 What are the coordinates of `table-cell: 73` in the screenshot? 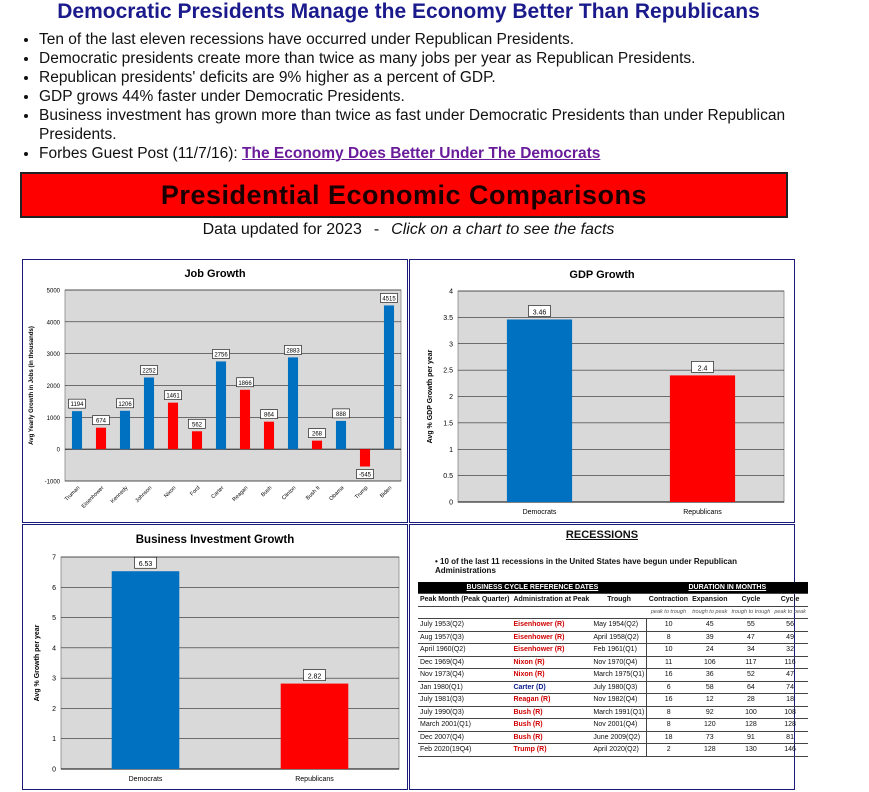 It's located at (710, 737).